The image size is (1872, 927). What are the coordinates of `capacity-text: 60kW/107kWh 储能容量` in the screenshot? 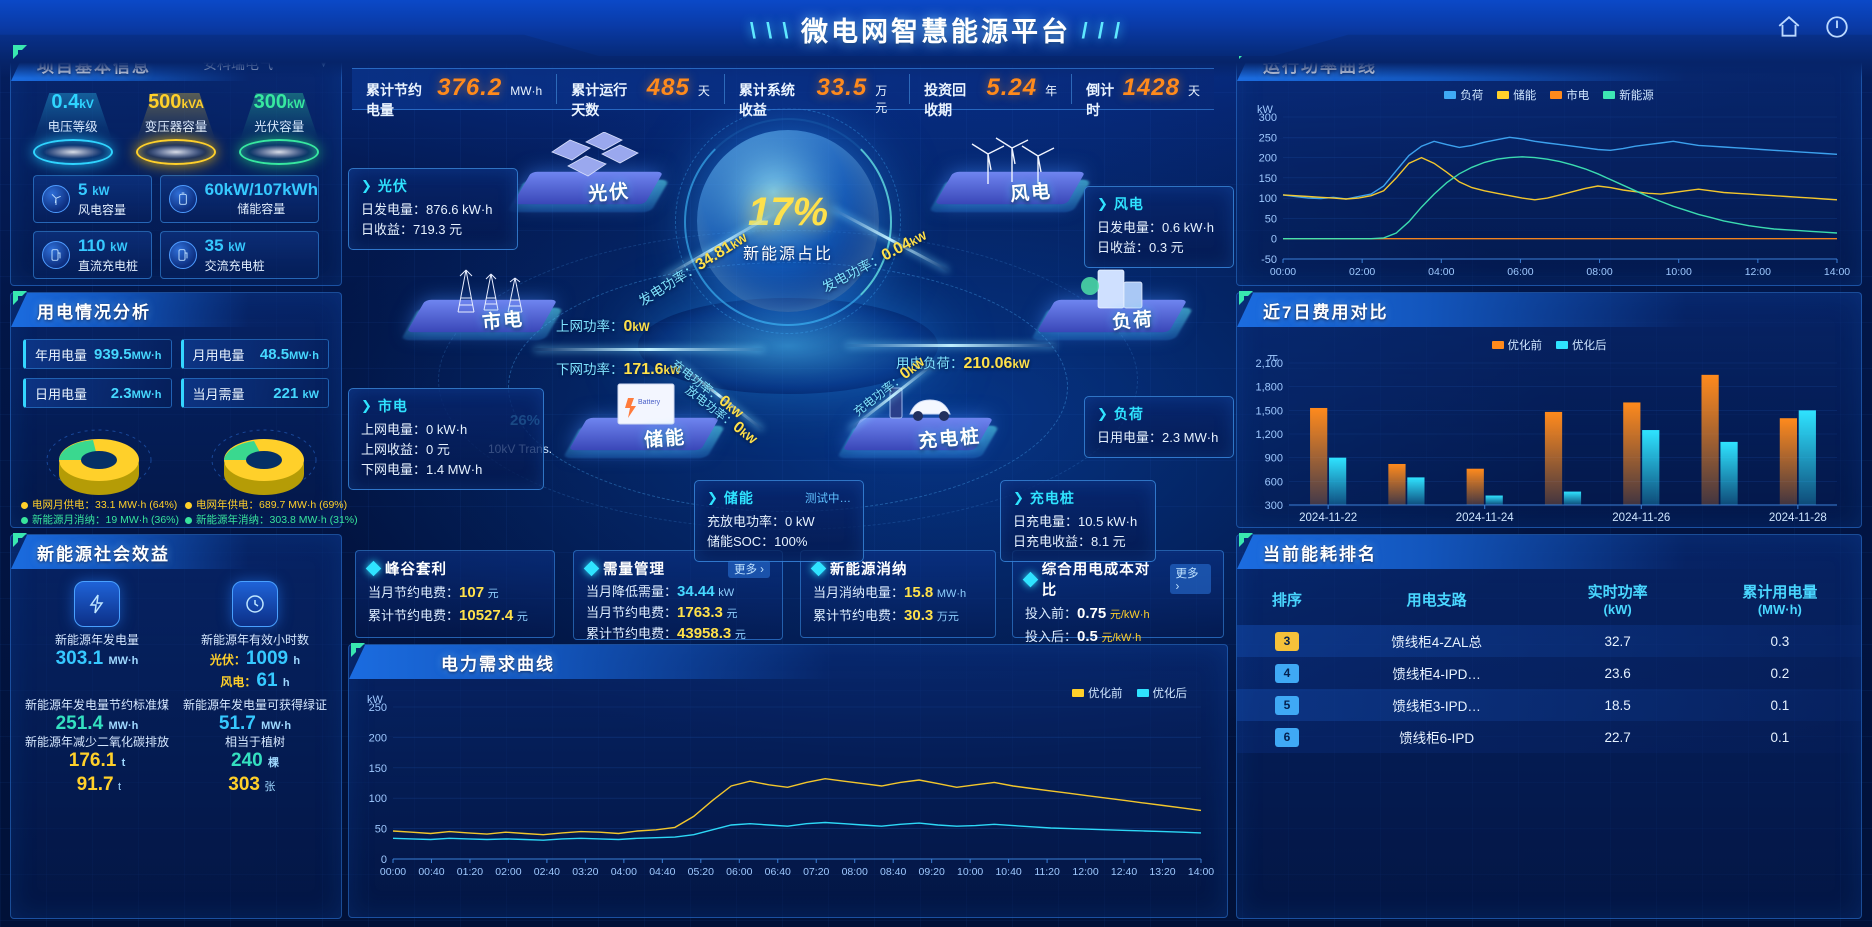 It's located at (261, 199).